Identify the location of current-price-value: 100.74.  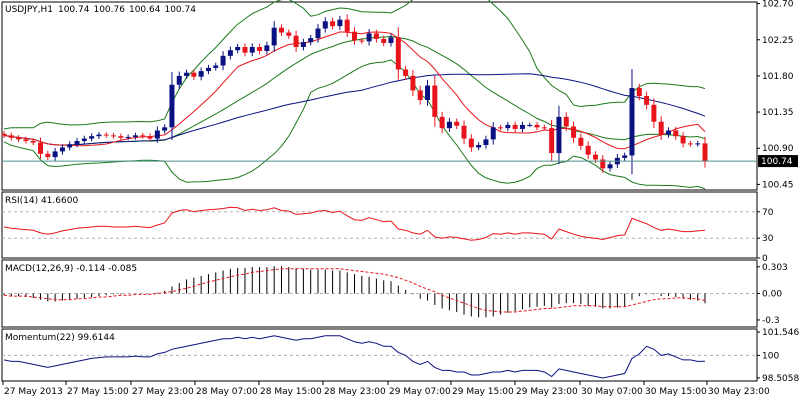
(777, 162).